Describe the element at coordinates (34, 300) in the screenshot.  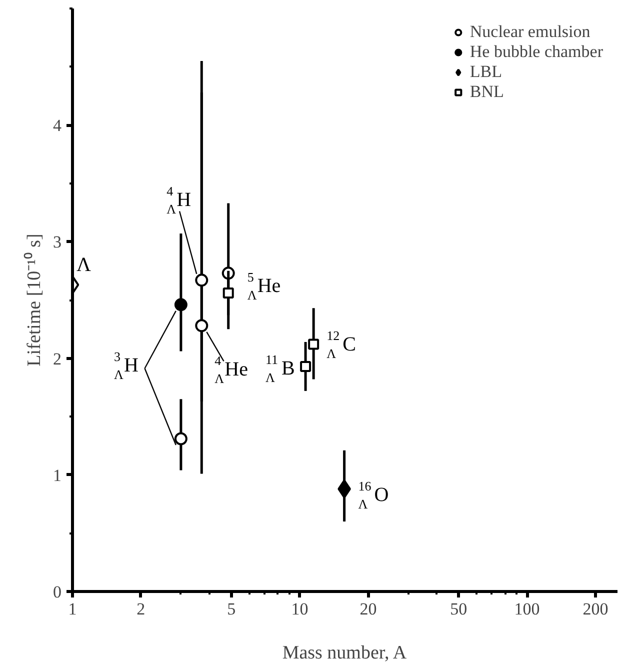
I see `y-axis-title: Lifetime [10⁻¹⁰ s]` at that location.